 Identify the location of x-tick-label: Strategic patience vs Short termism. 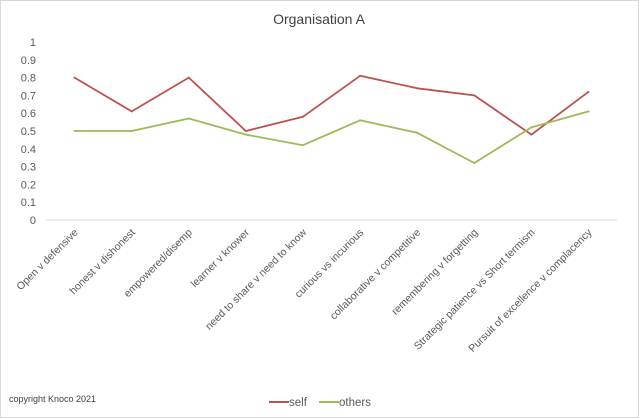
(475, 289).